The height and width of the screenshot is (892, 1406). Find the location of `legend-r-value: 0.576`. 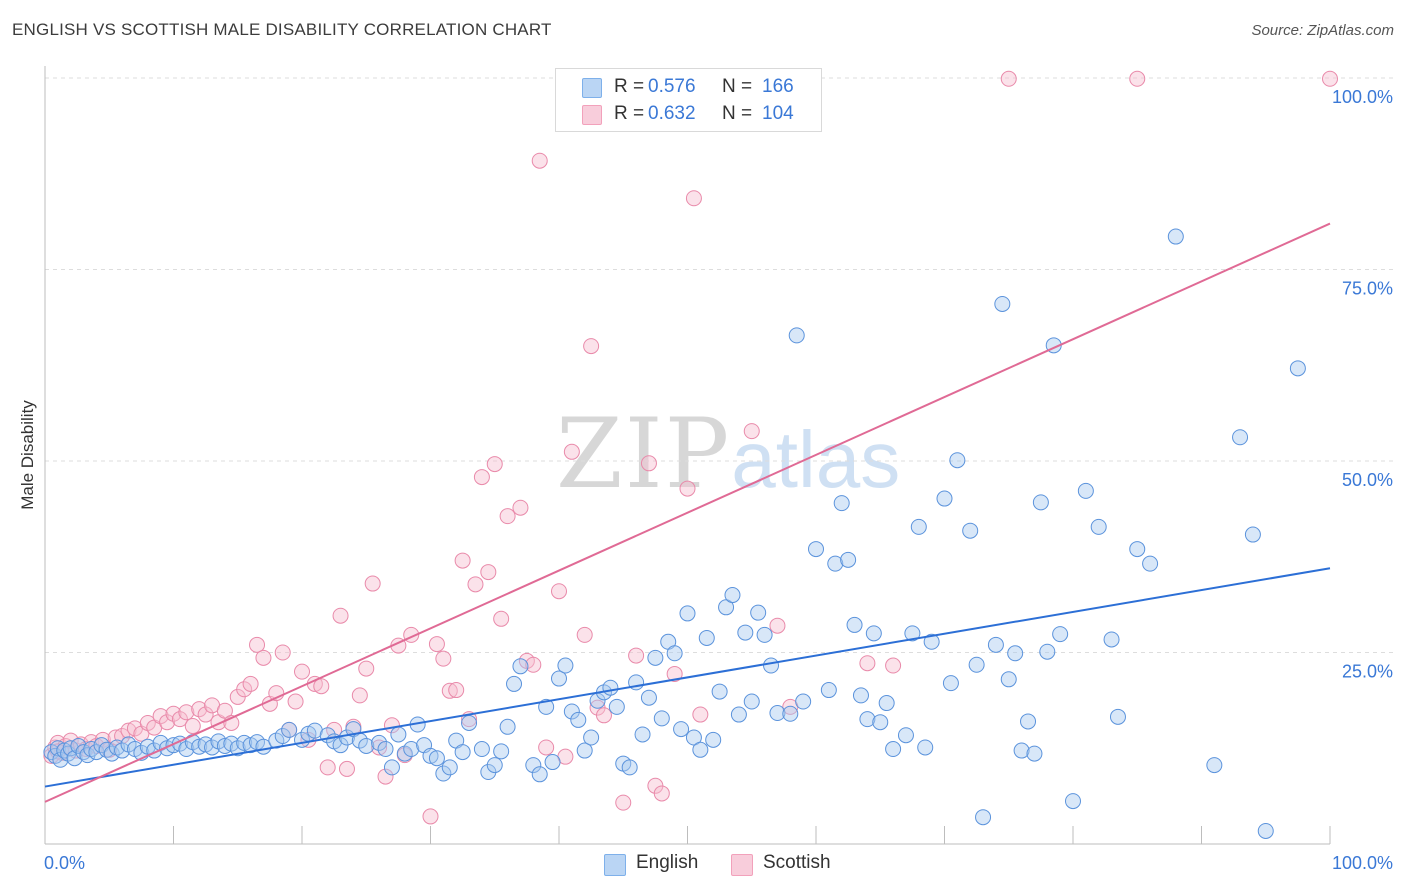

legend-r-value: 0.576 is located at coordinates (672, 86).